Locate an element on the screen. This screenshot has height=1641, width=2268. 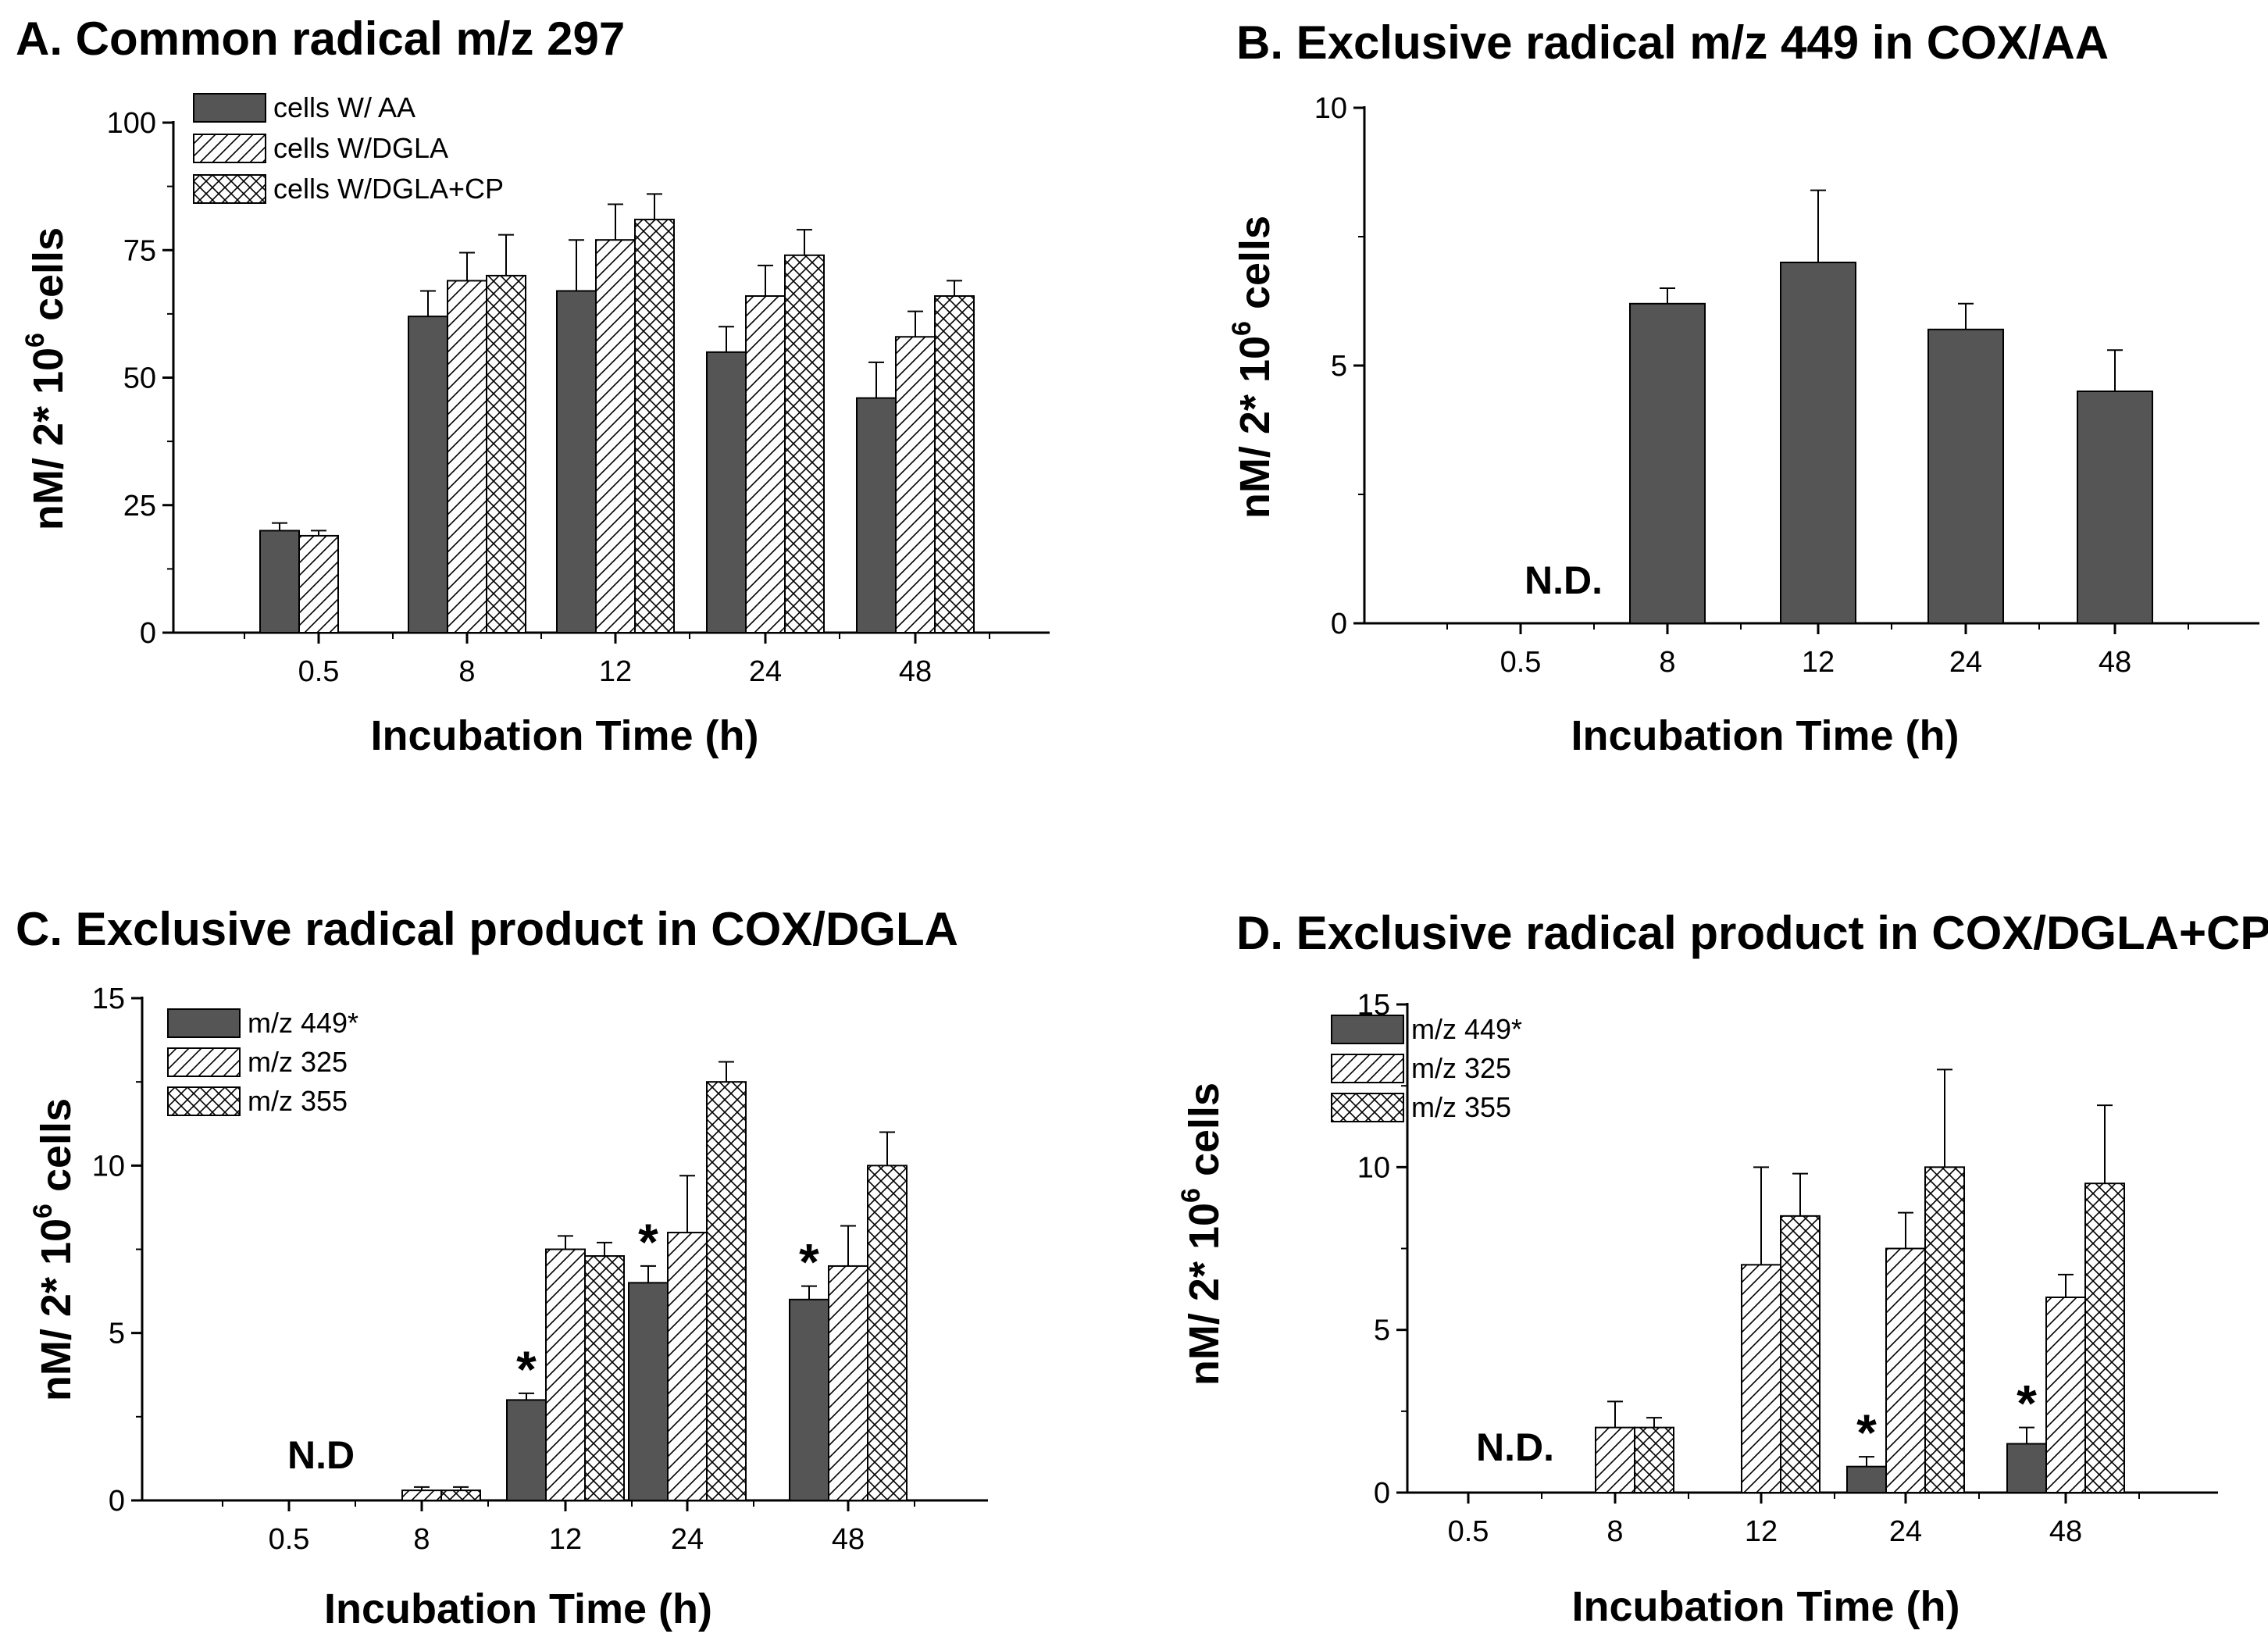
title-text: Exclusive radical product in COX/DGLA is located at coordinates (517, 929).